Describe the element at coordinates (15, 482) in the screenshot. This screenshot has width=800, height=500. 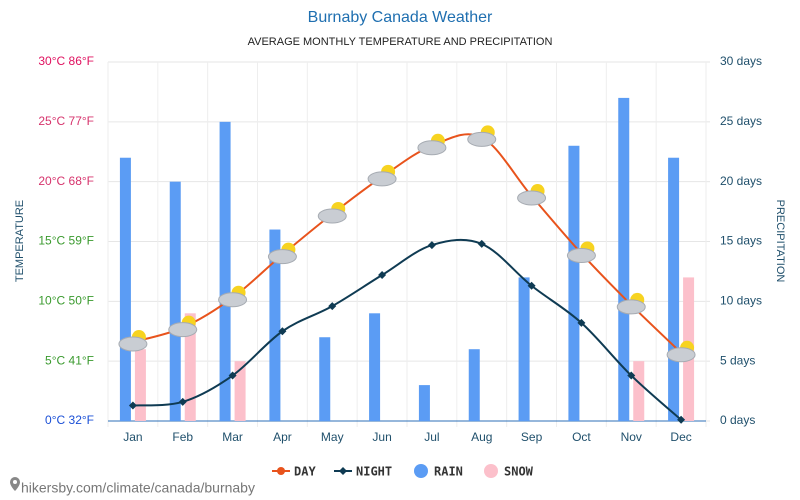
I see `pin-hole` at that location.